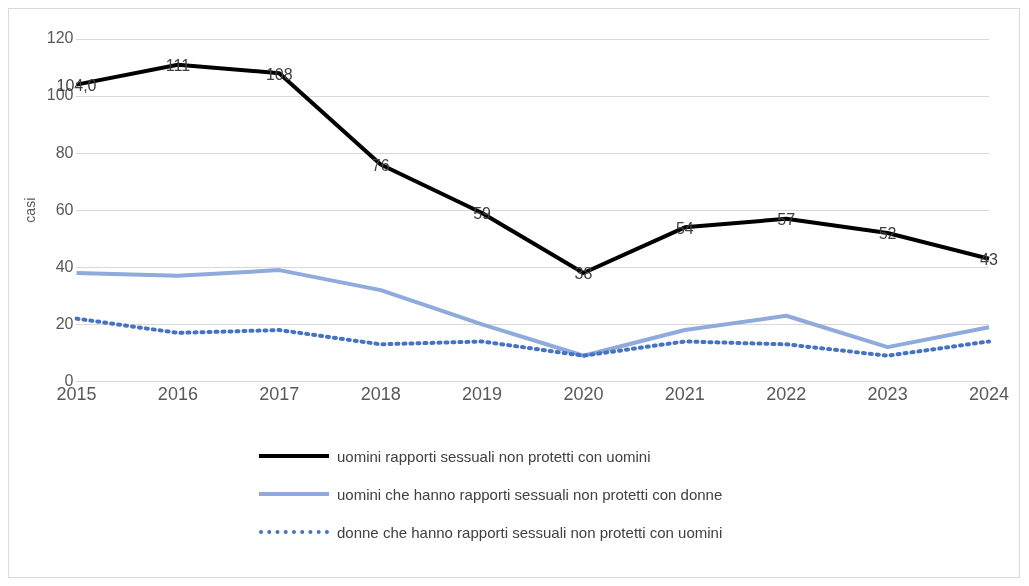 The width and height of the screenshot is (1029, 586). I want to click on y-tick-label: 60, so click(64, 209).